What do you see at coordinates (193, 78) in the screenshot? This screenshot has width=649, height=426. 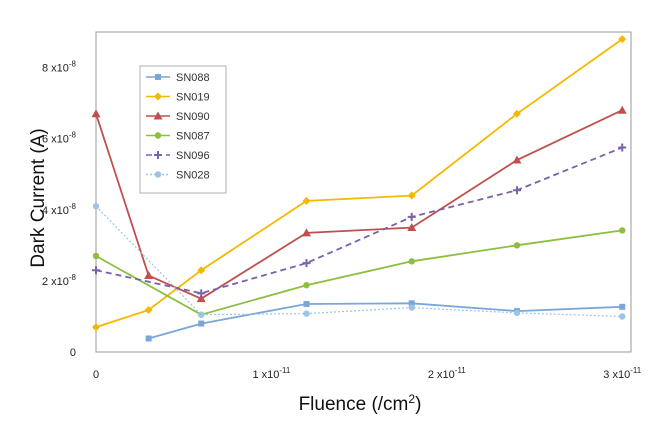 I see `legend-label: SN088` at bounding box center [193, 78].